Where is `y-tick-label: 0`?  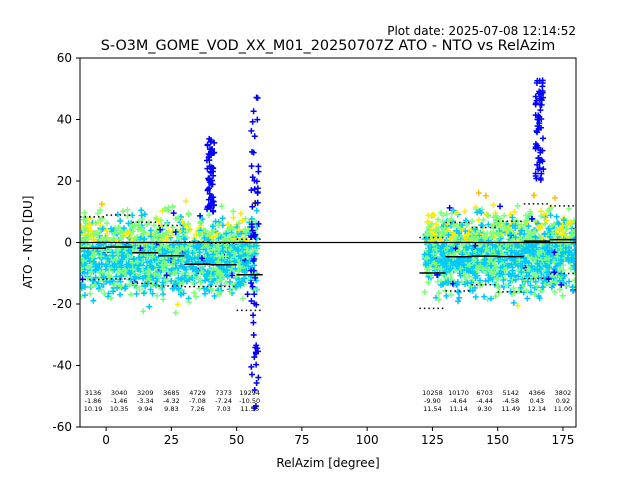
y-tick-label: 0 is located at coordinates (68, 243).